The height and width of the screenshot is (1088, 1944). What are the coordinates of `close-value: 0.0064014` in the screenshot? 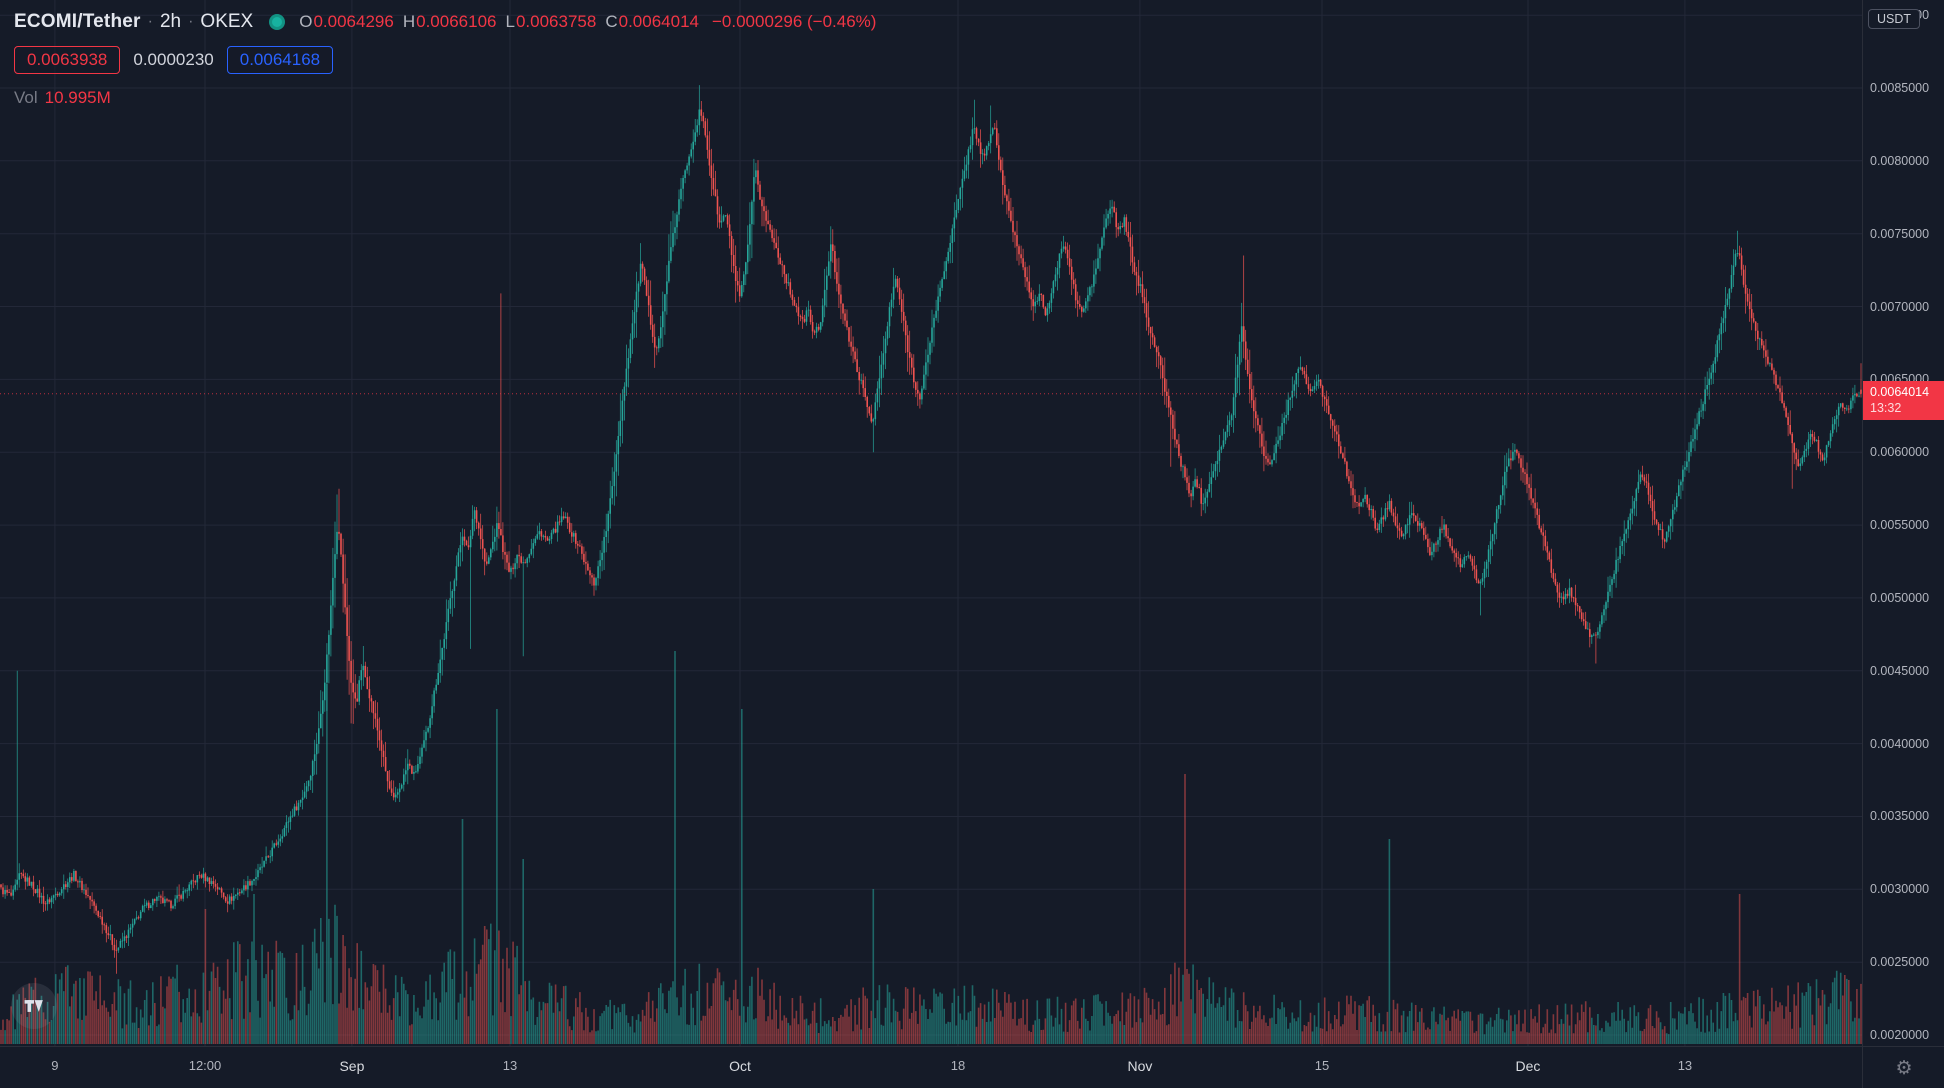 It's located at (658, 21).